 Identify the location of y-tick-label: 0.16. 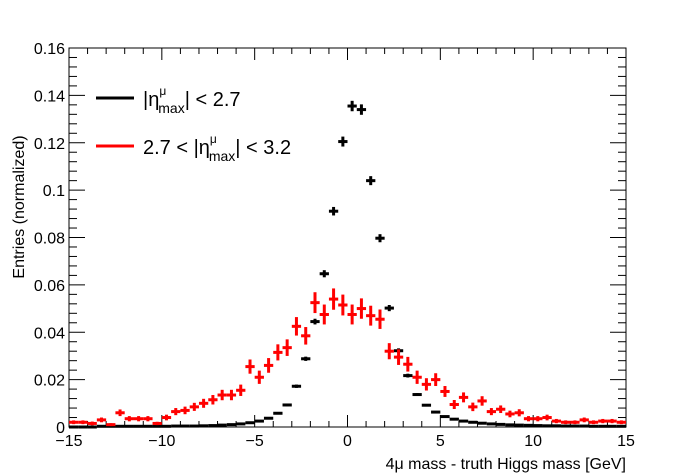
(49, 49).